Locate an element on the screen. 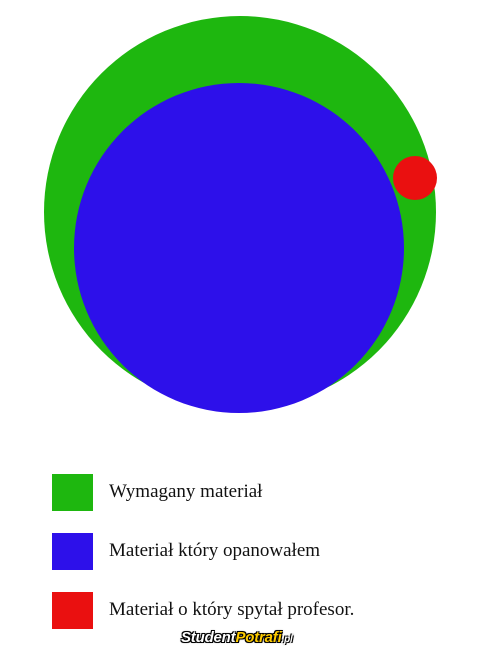  legend-swatch-asked is located at coordinates (72, 610).